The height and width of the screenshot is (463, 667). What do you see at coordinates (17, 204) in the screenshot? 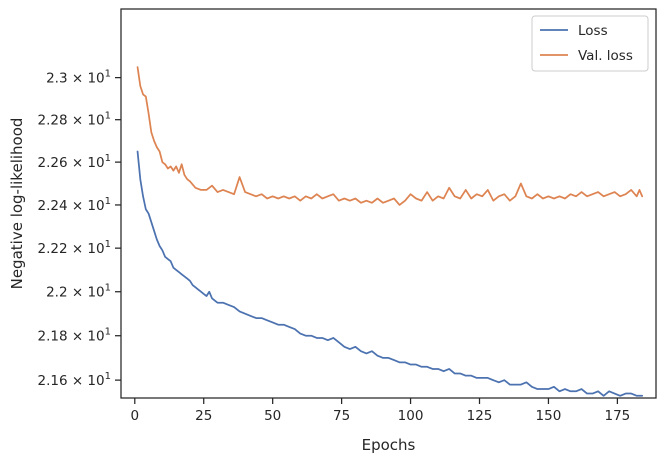
I see `y-axis-label: Negative log-likelihood` at bounding box center [17, 204].